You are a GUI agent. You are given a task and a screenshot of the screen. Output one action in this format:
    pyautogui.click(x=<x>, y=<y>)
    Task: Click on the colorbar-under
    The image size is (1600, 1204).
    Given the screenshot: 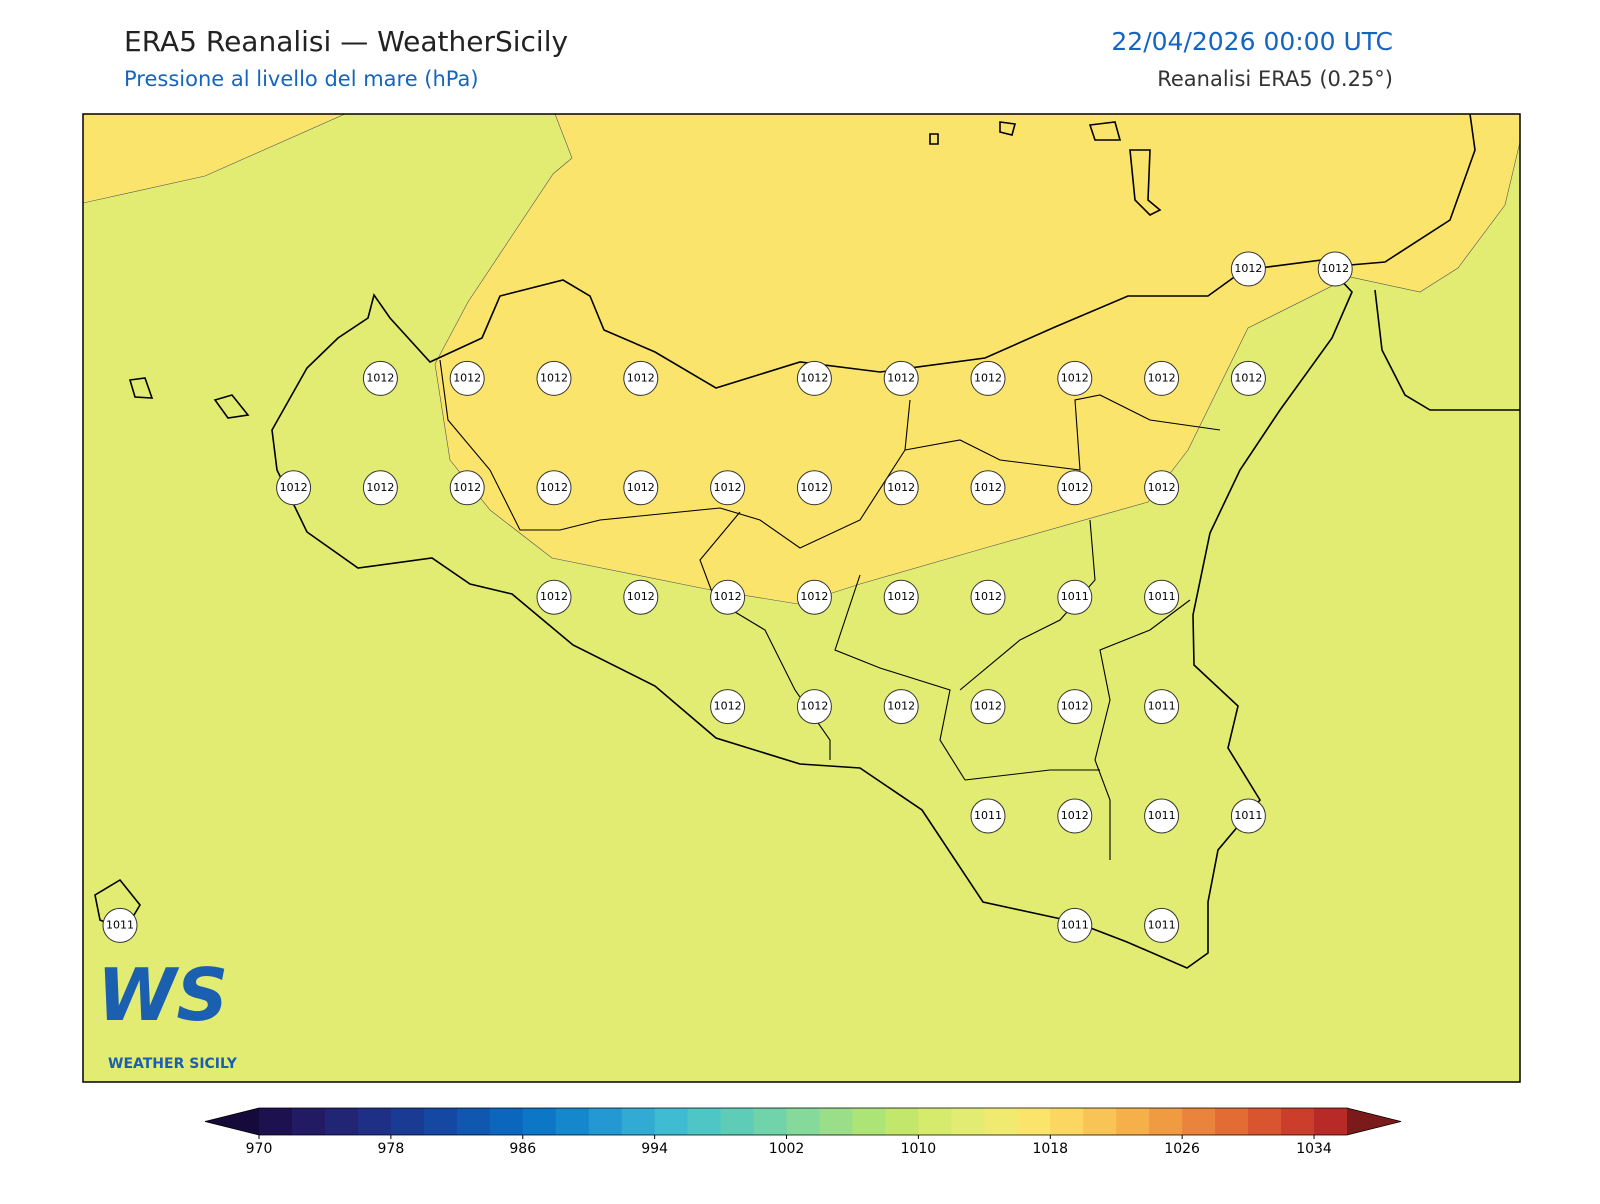 What is the action you would take?
    pyautogui.click(x=232, y=1121)
    